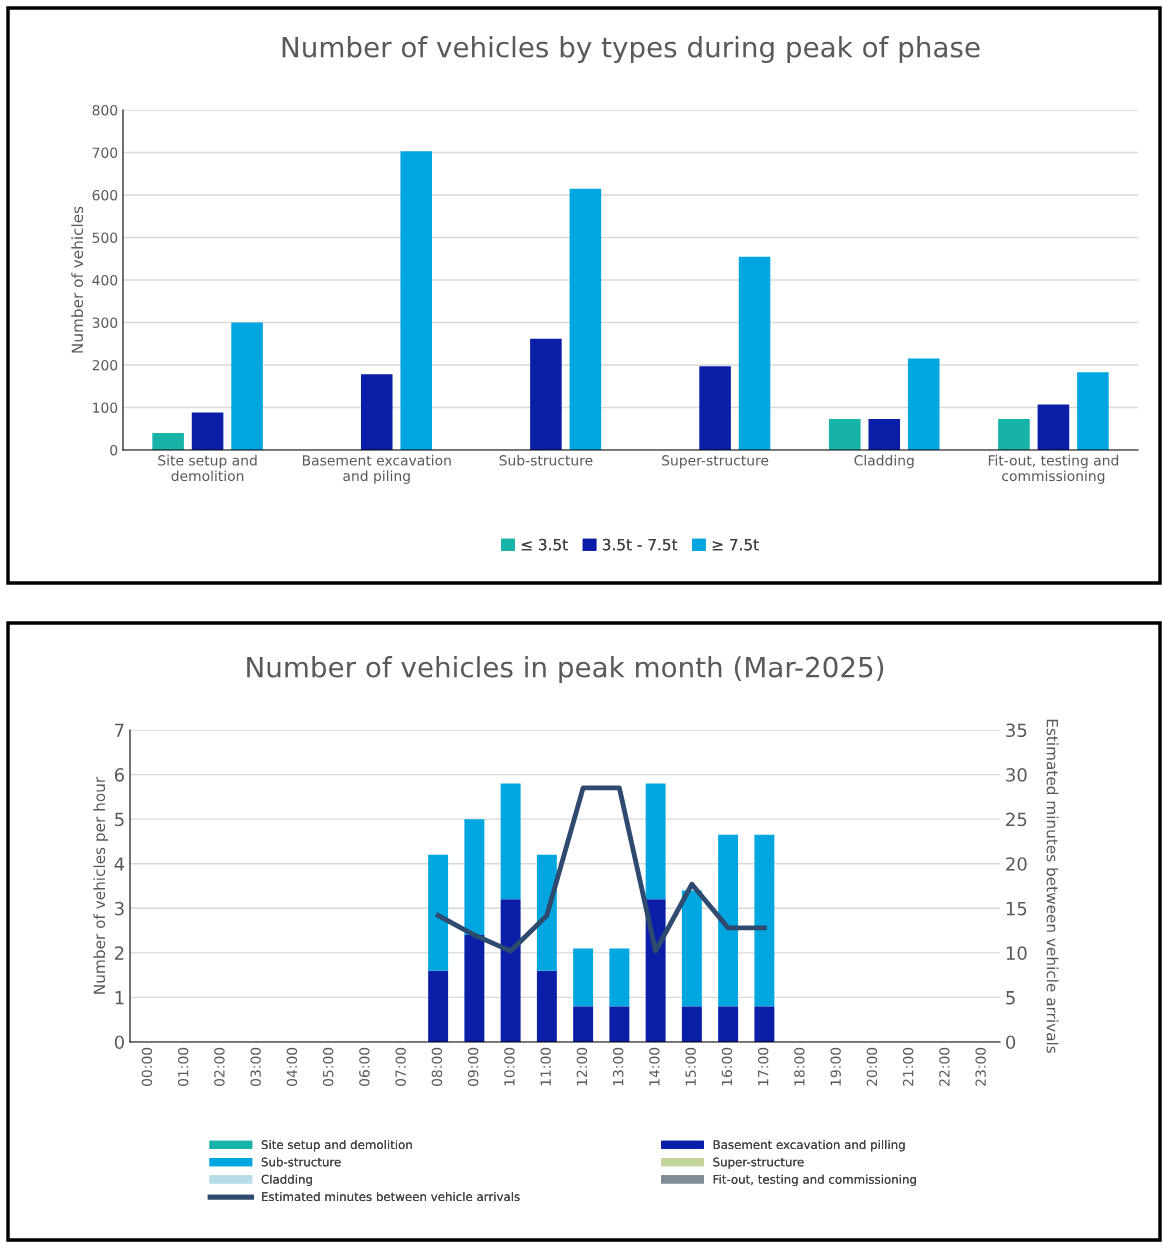 Image resolution: width=1162 pixels, height=1242 pixels. What do you see at coordinates (908, 1066) in the screenshot?
I see `x-tick-label: 21:00` at bounding box center [908, 1066].